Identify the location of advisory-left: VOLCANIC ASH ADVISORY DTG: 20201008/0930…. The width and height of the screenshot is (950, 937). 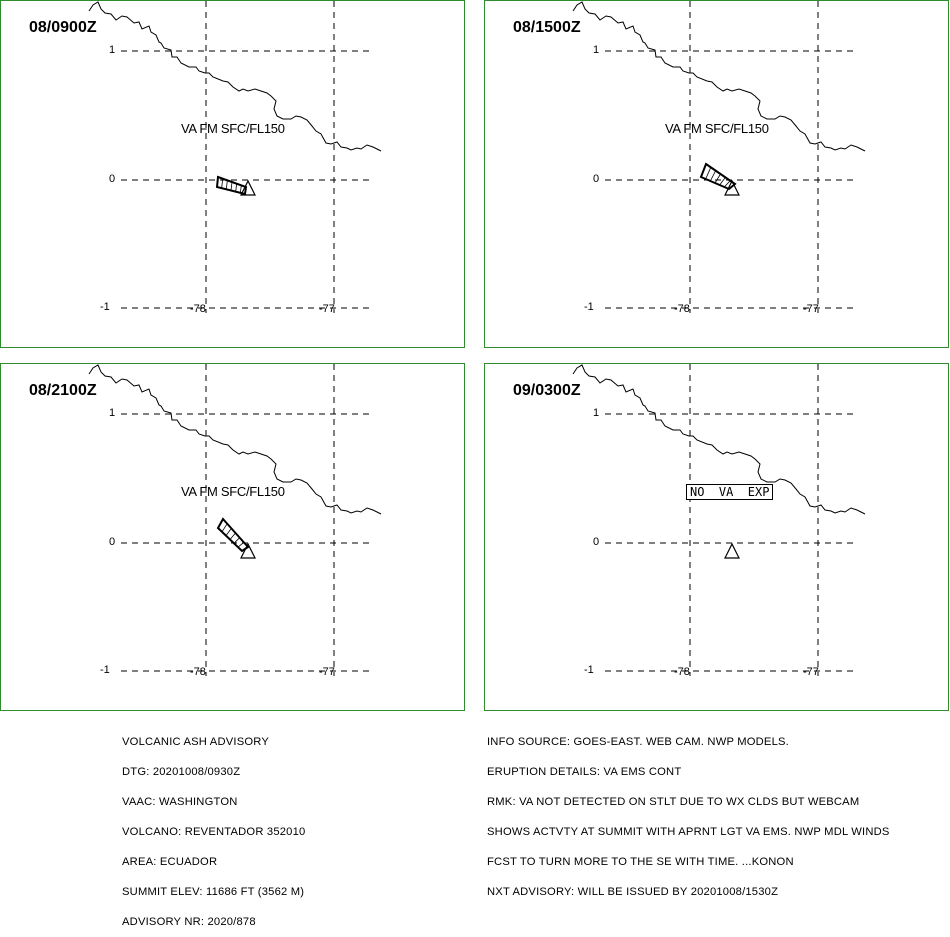
(213, 827).